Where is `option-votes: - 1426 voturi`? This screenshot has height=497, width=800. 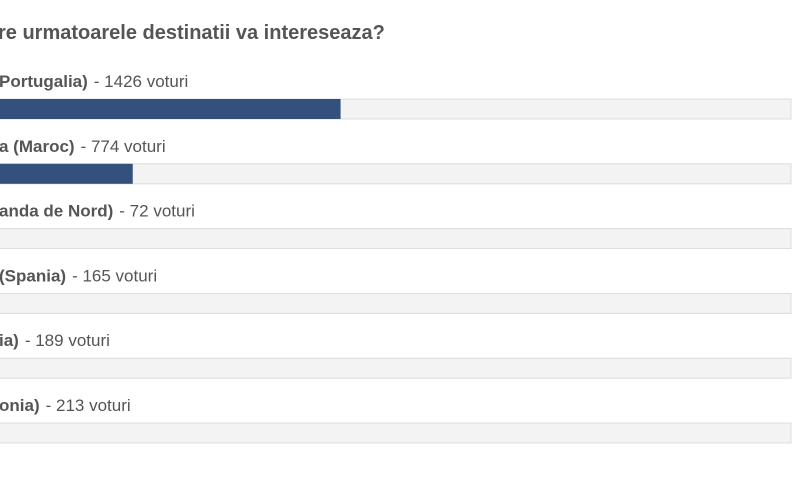
option-votes: - 1426 voturi is located at coordinates (141, 81).